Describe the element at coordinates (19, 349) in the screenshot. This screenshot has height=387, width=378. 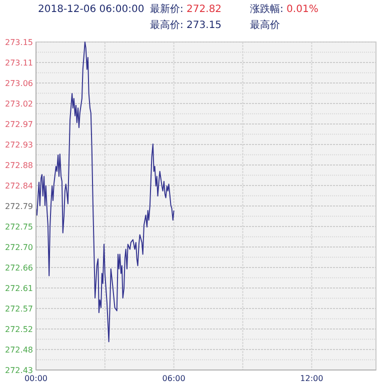
I see `y-tick-label: 272.48` at that location.